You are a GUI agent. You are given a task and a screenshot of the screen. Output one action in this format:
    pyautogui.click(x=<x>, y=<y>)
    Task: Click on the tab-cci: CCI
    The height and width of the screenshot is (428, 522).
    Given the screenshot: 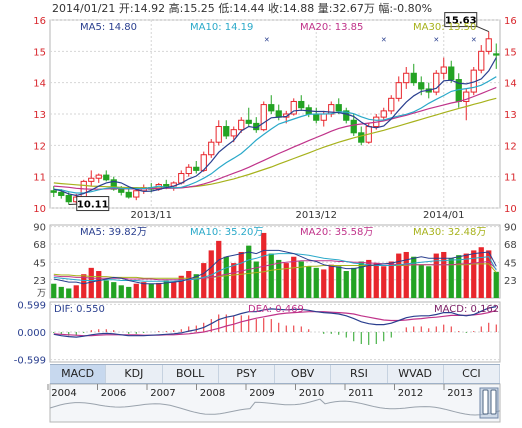 What is the action you would take?
    pyautogui.click(x=472, y=374)
    